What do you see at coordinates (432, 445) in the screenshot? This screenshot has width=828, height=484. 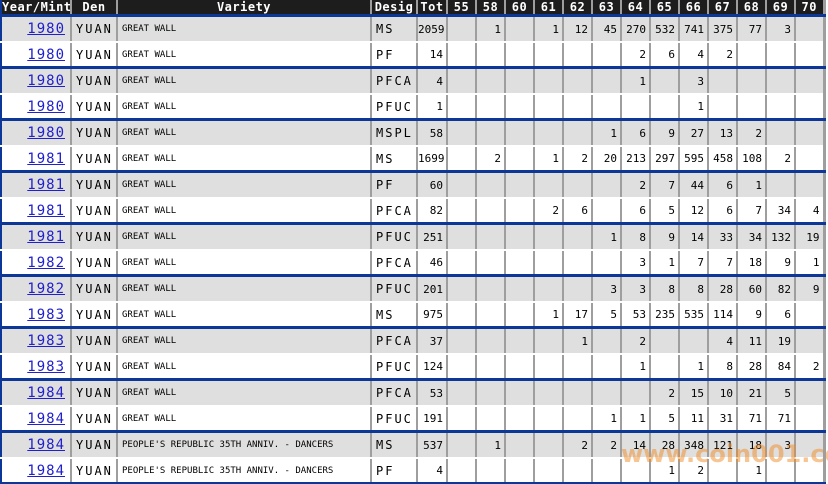 I see `total-cell: 537` at bounding box center [432, 445].